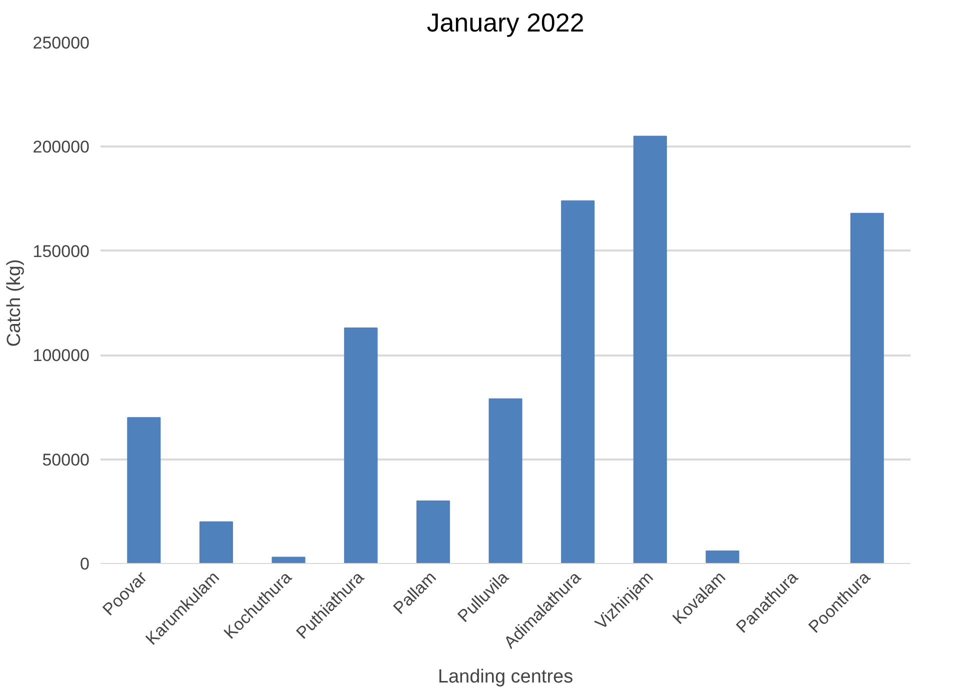 The image size is (956, 700). Describe the element at coordinates (85, 564) in the screenshot. I see `y-tick-label: 0` at that location.